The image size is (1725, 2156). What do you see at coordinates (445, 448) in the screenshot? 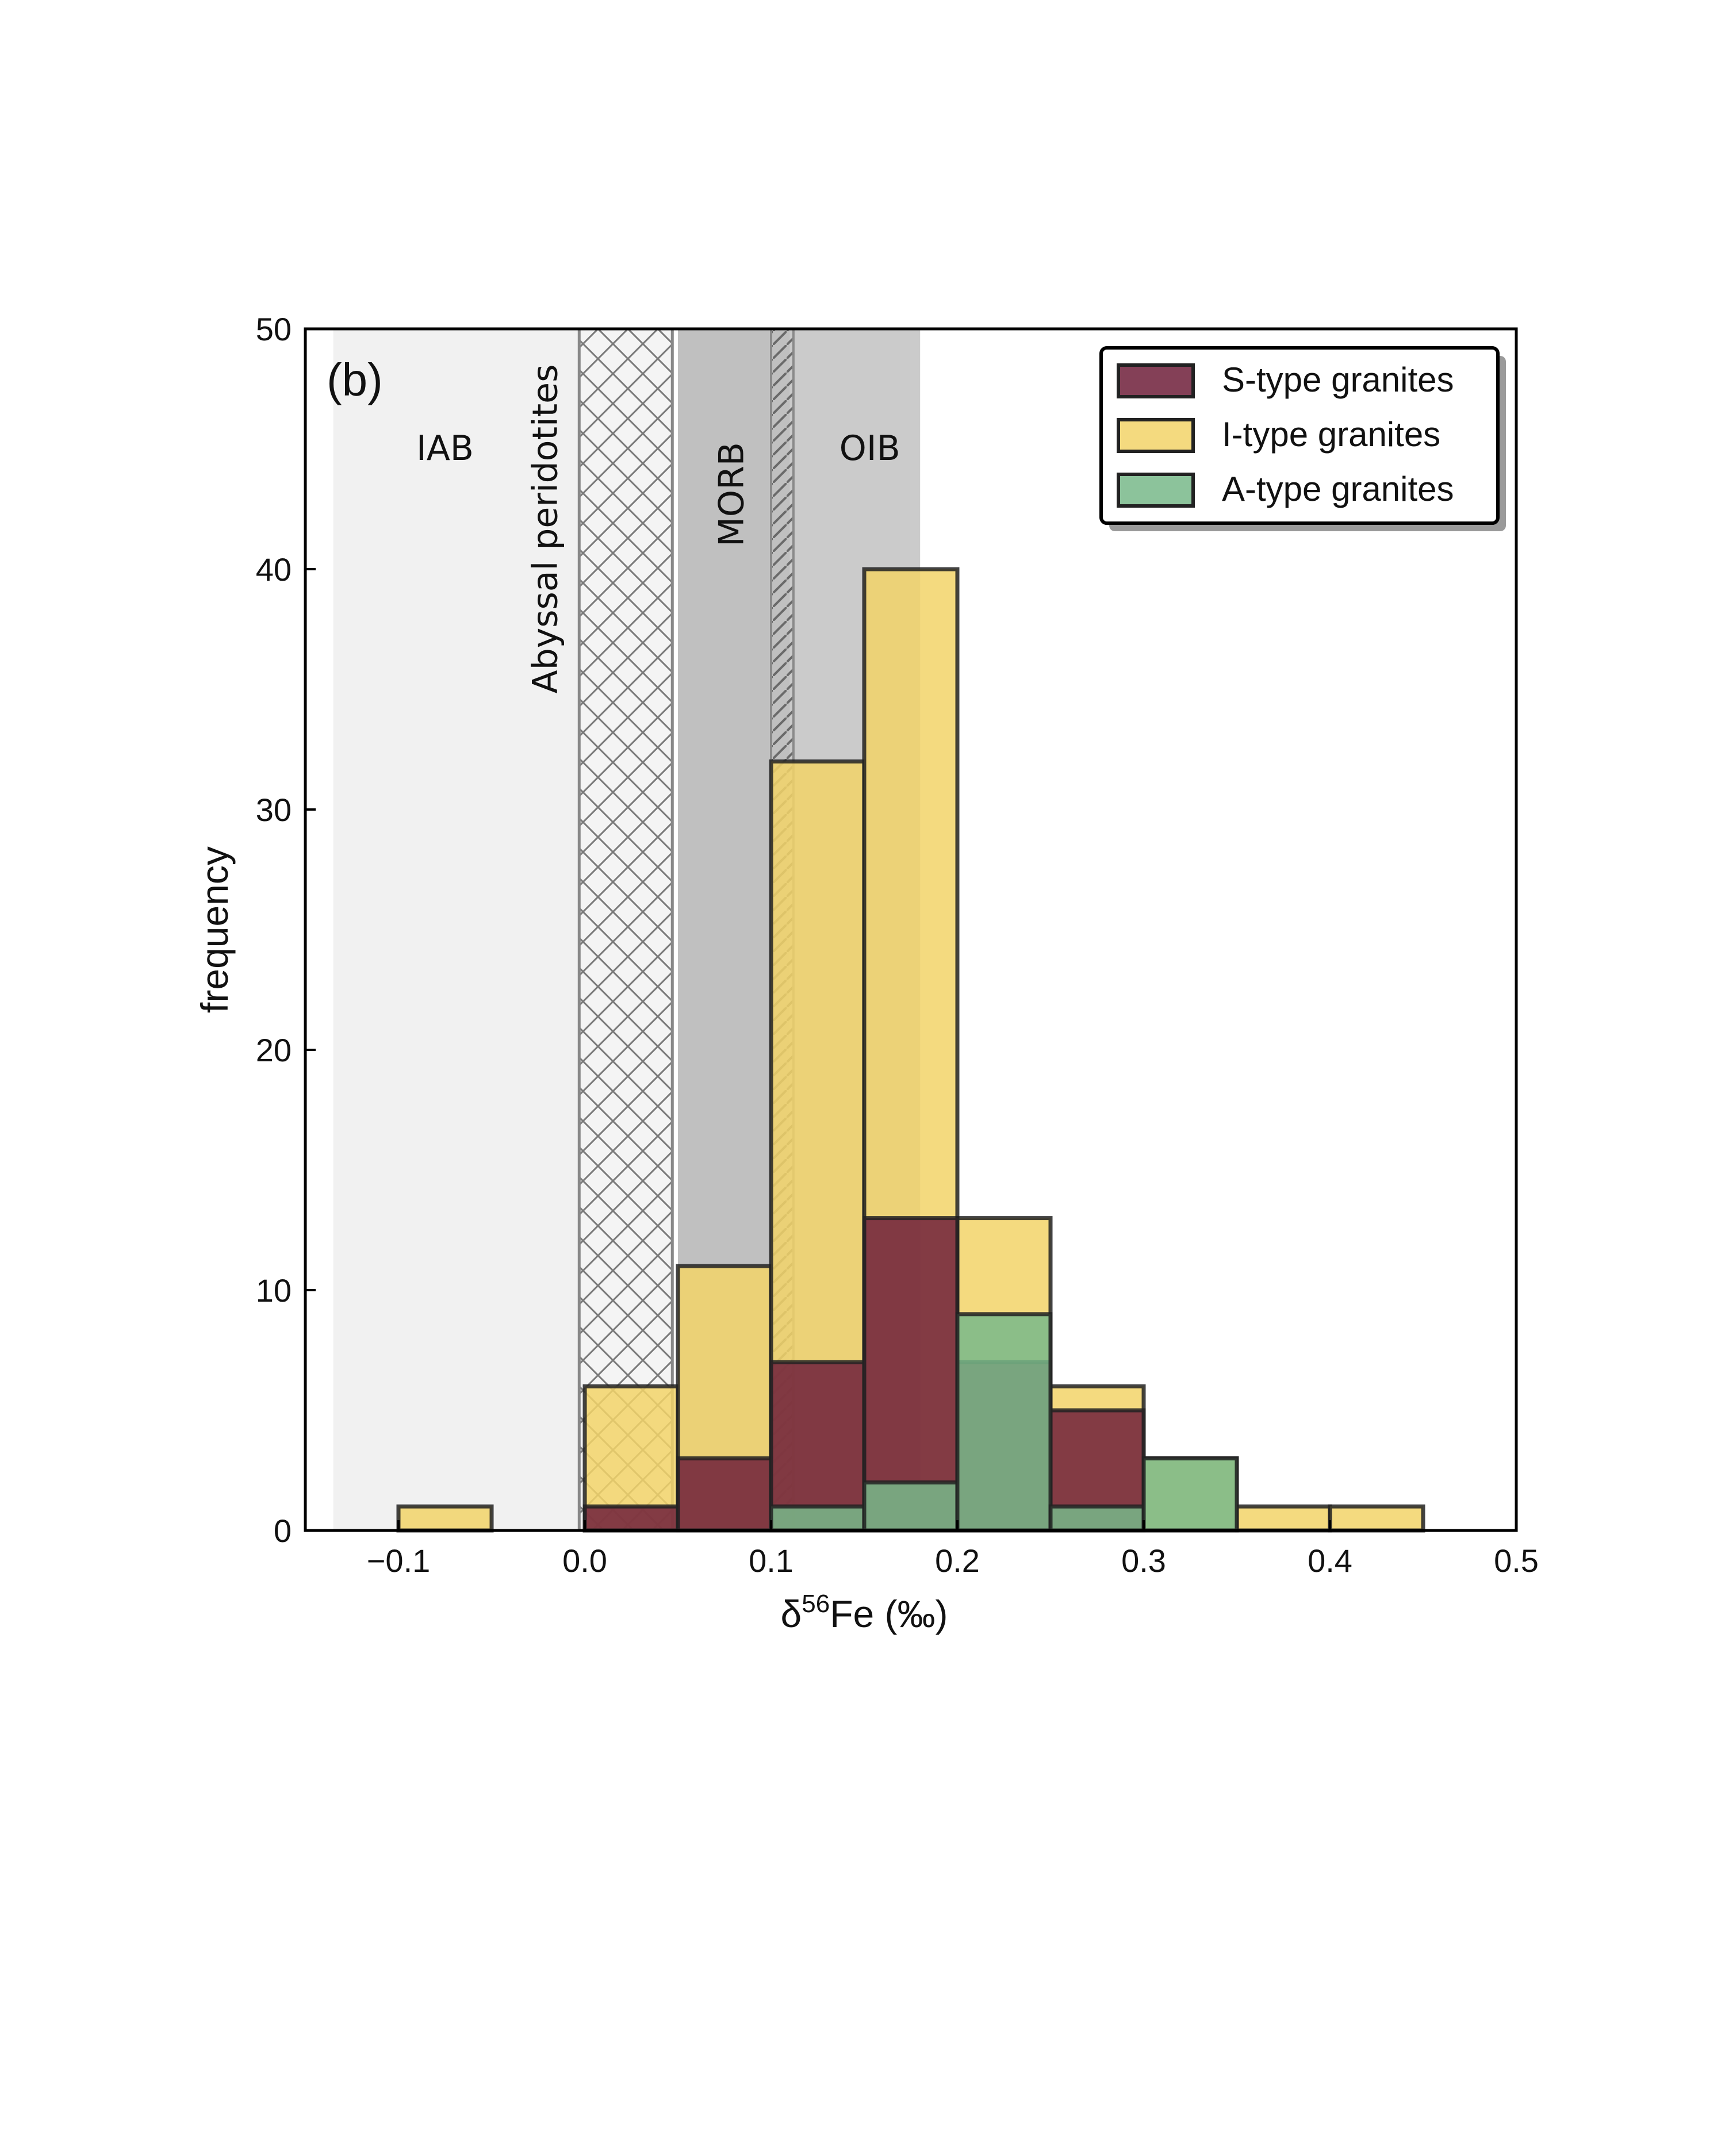
I see `iab-label: IAB` at bounding box center [445, 448].